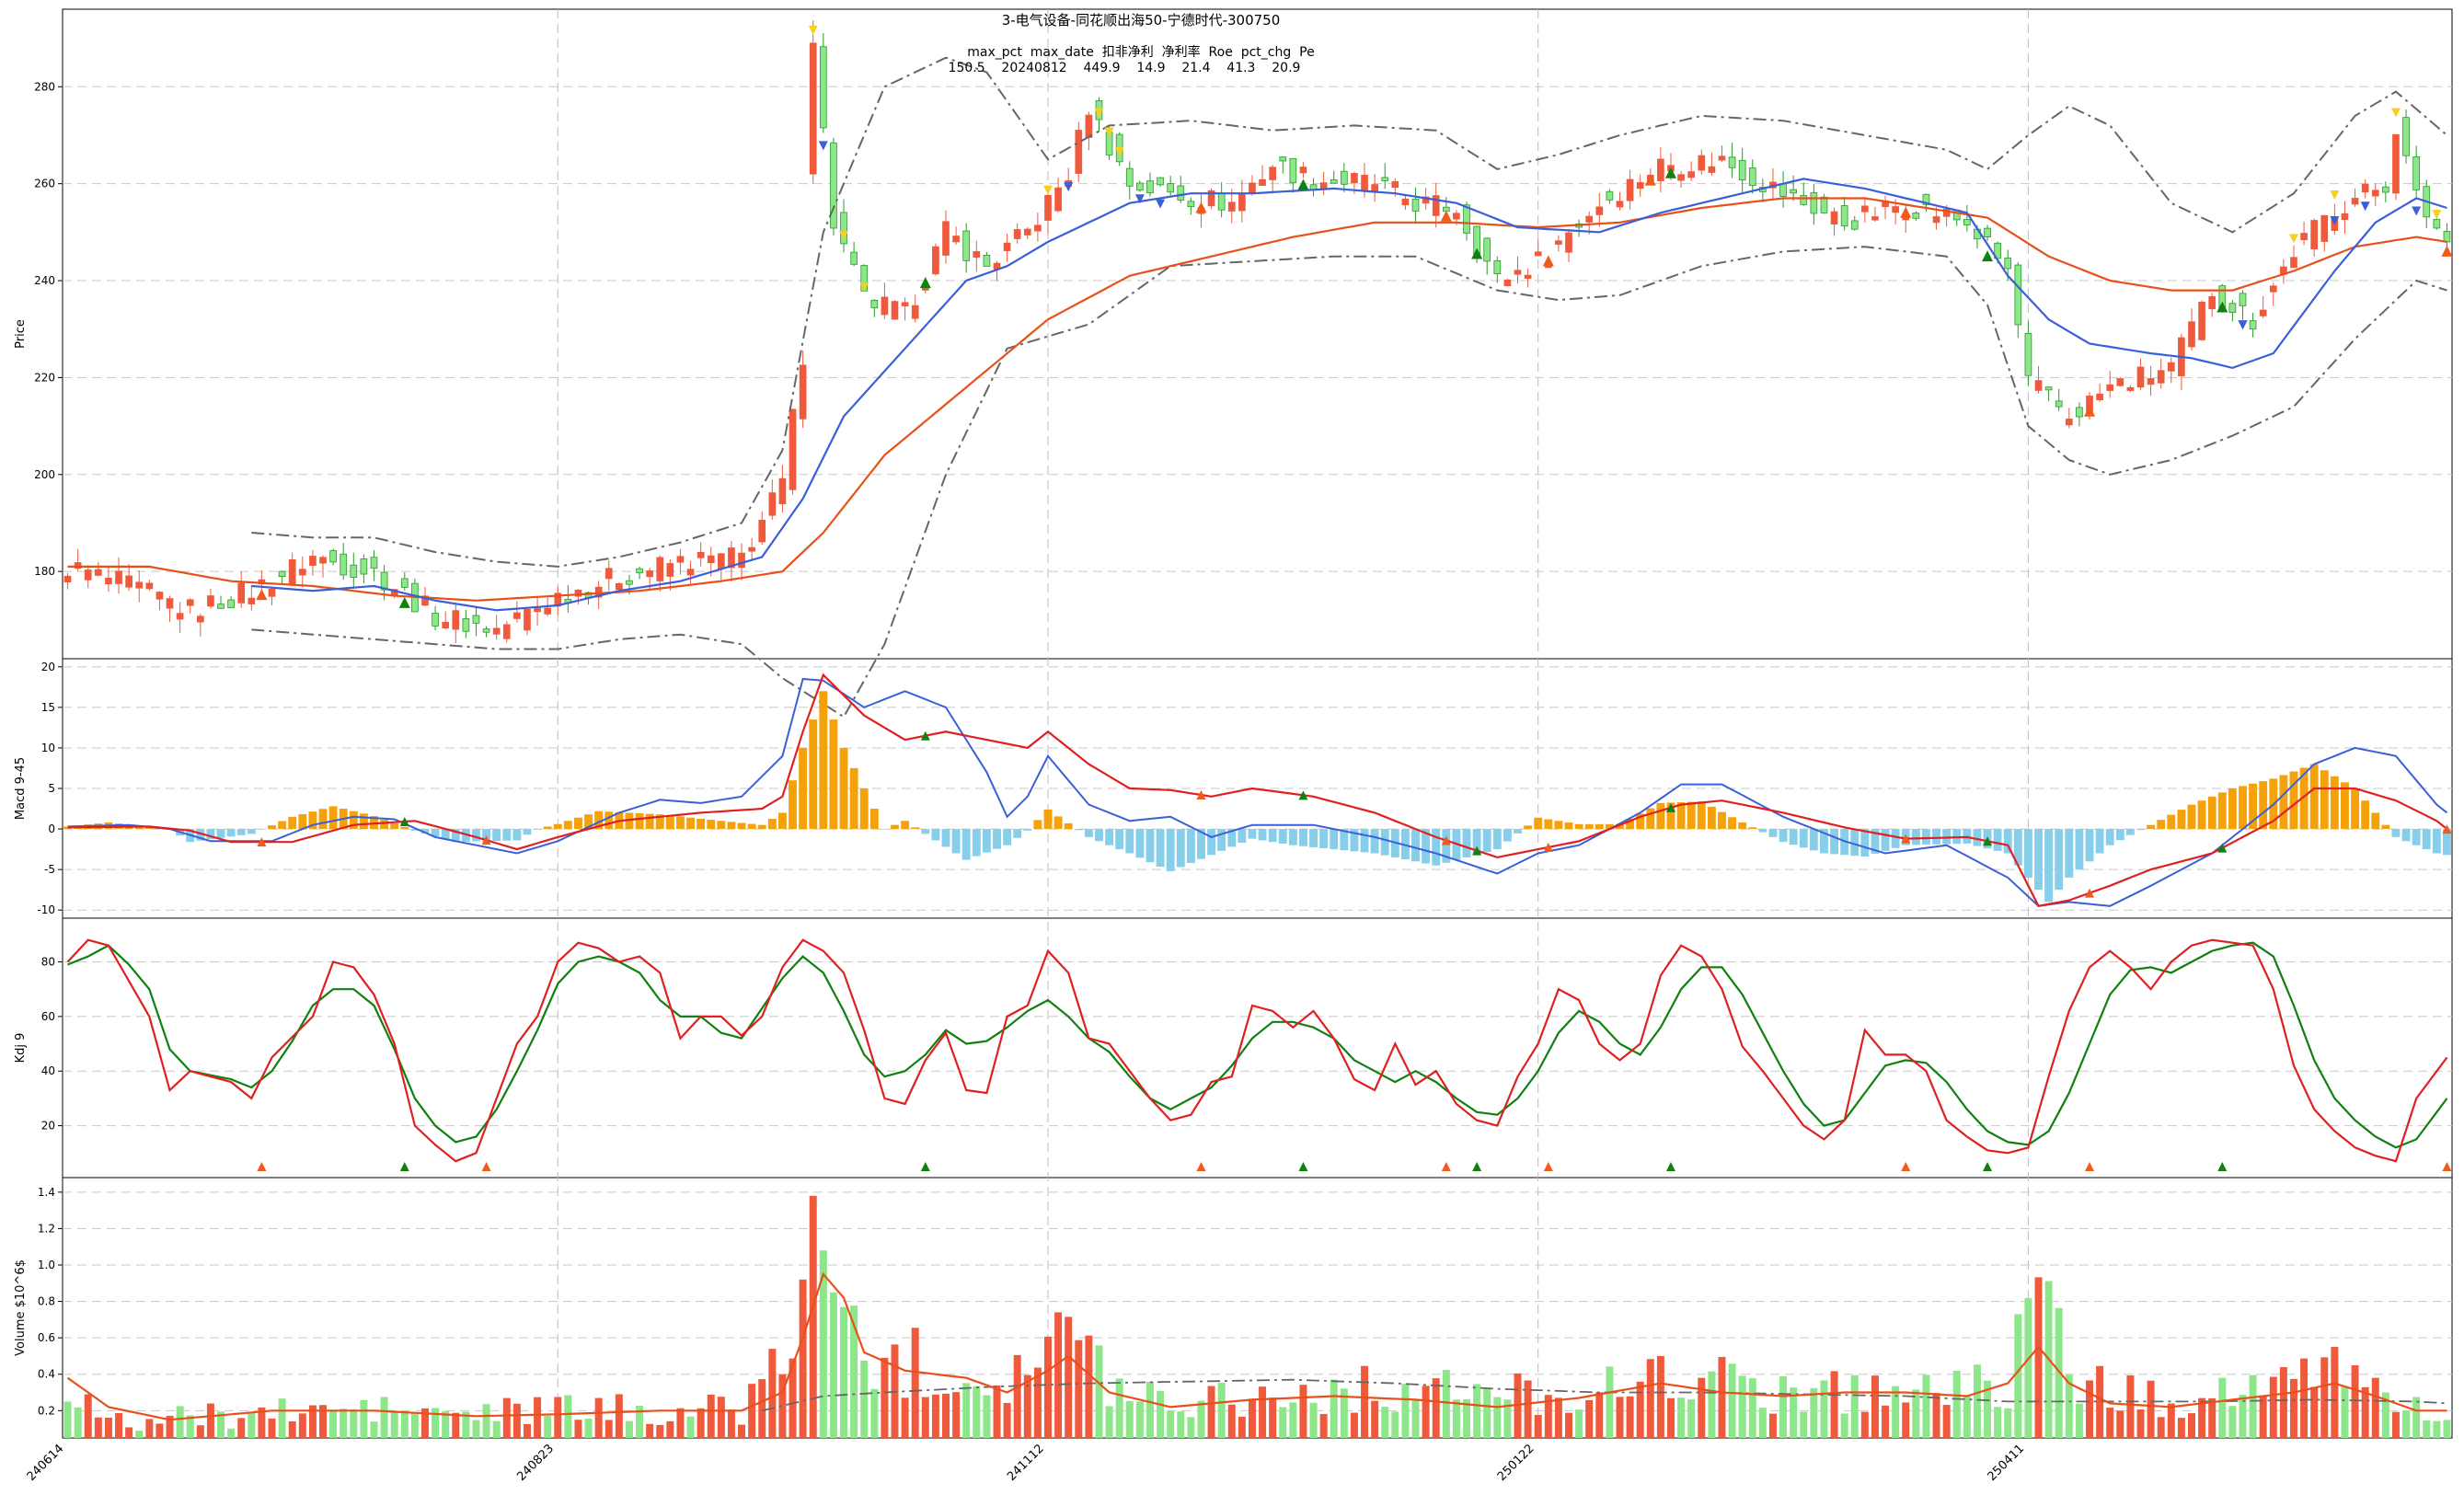 The height and width of the screenshot is (1495, 2464). I want to click on y-tick-label: 5, so click(51, 788).